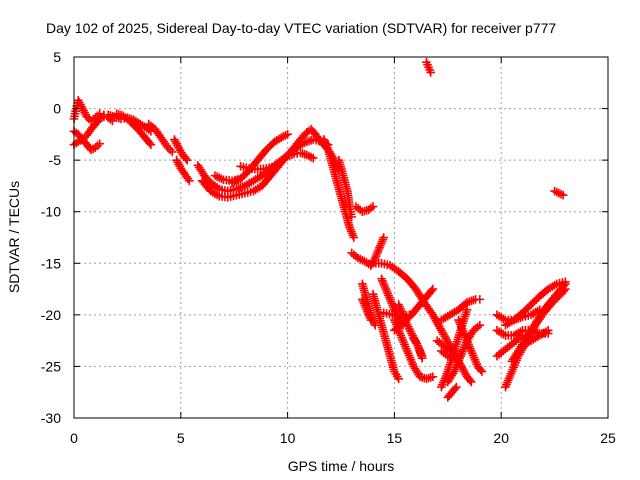  What do you see at coordinates (51, 212) in the screenshot?
I see `y-tick-label: -10` at bounding box center [51, 212].